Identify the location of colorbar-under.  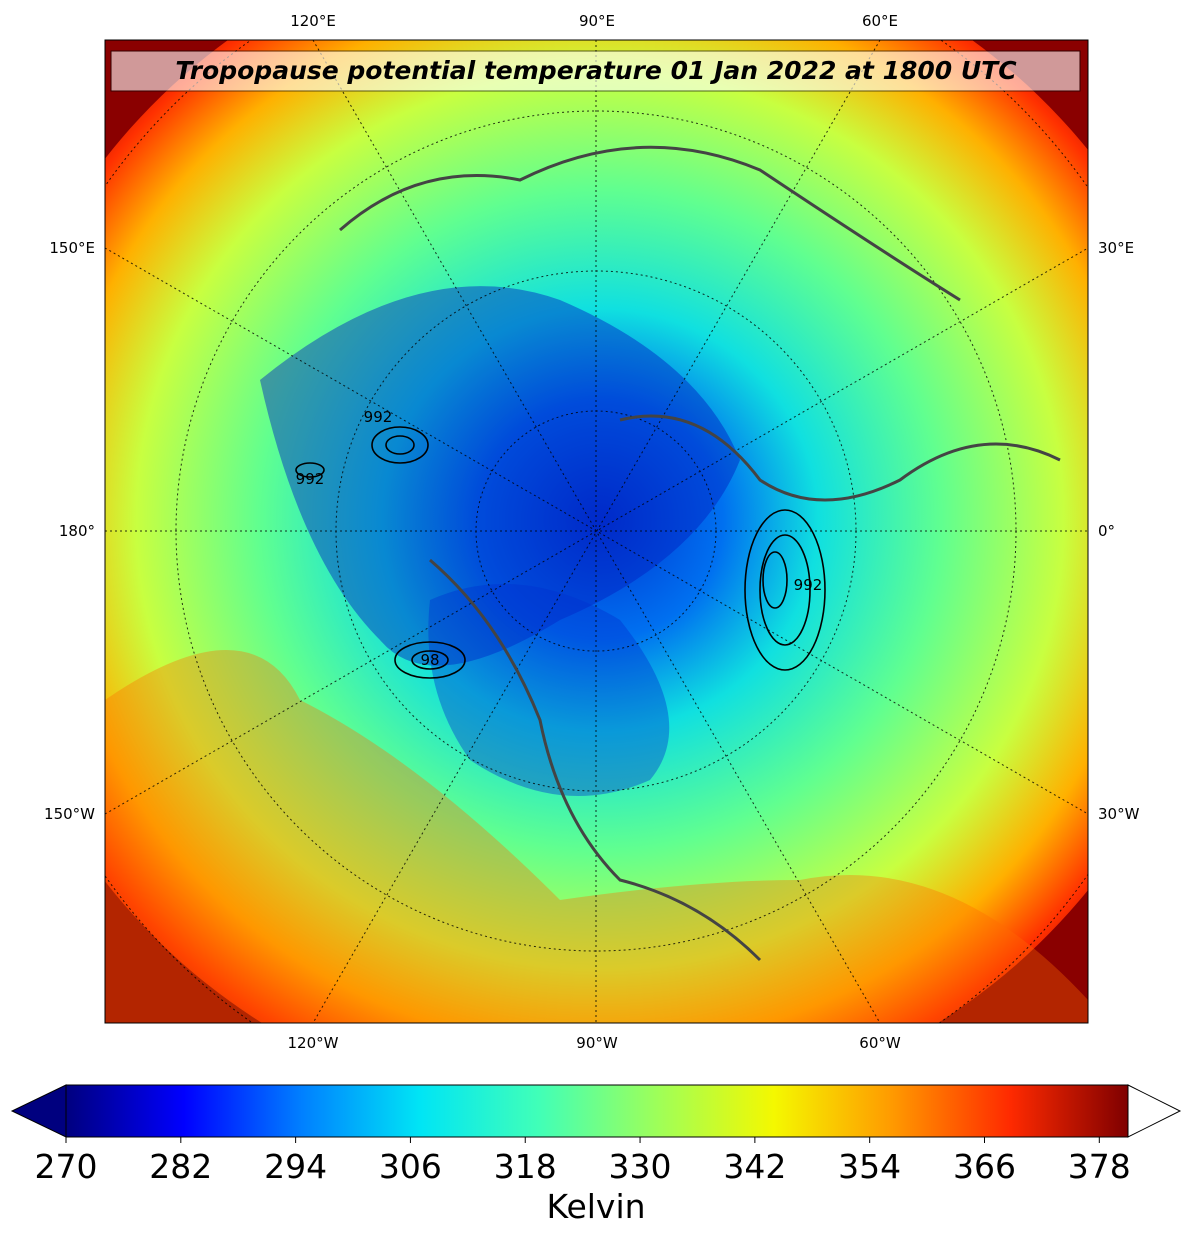
(38, 1111).